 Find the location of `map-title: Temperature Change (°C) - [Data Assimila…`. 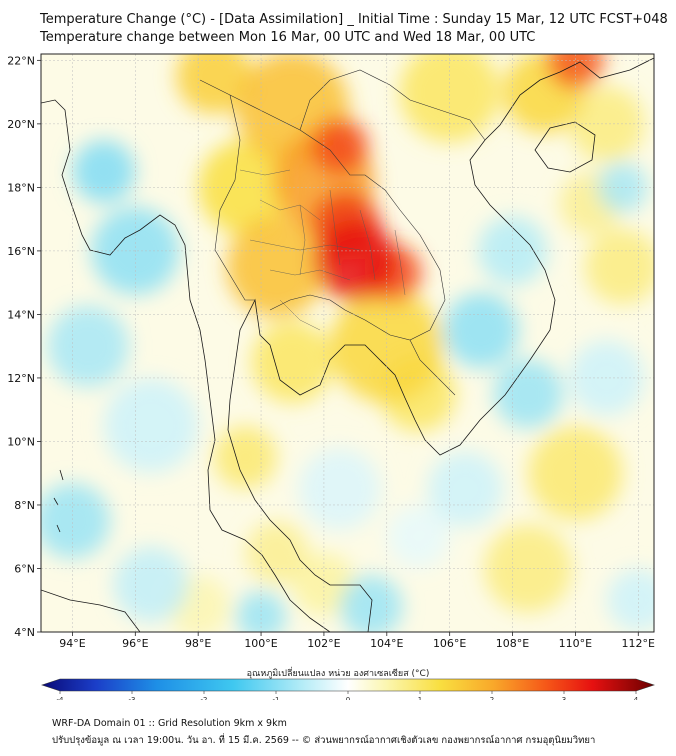

map-title: Temperature Change (°C) - [Data Assimila… is located at coordinates (354, 19).